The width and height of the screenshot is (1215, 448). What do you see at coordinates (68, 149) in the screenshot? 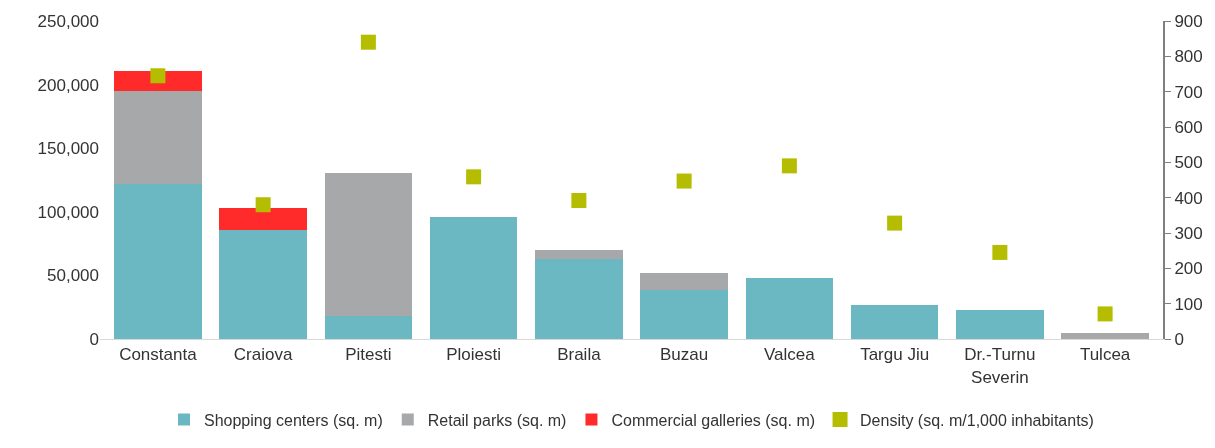
I see `y-tick-label: 150,000` at bounding box center [68, 149].